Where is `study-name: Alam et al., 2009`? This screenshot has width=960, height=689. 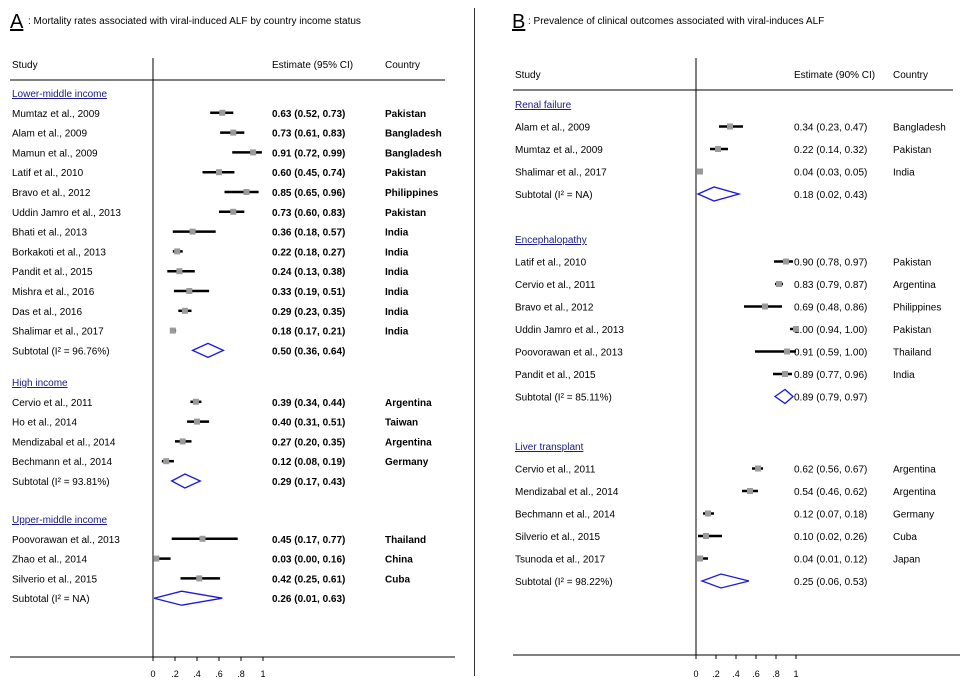 study-name: Alam et al., 2009 is located at coordinates (552, 128).